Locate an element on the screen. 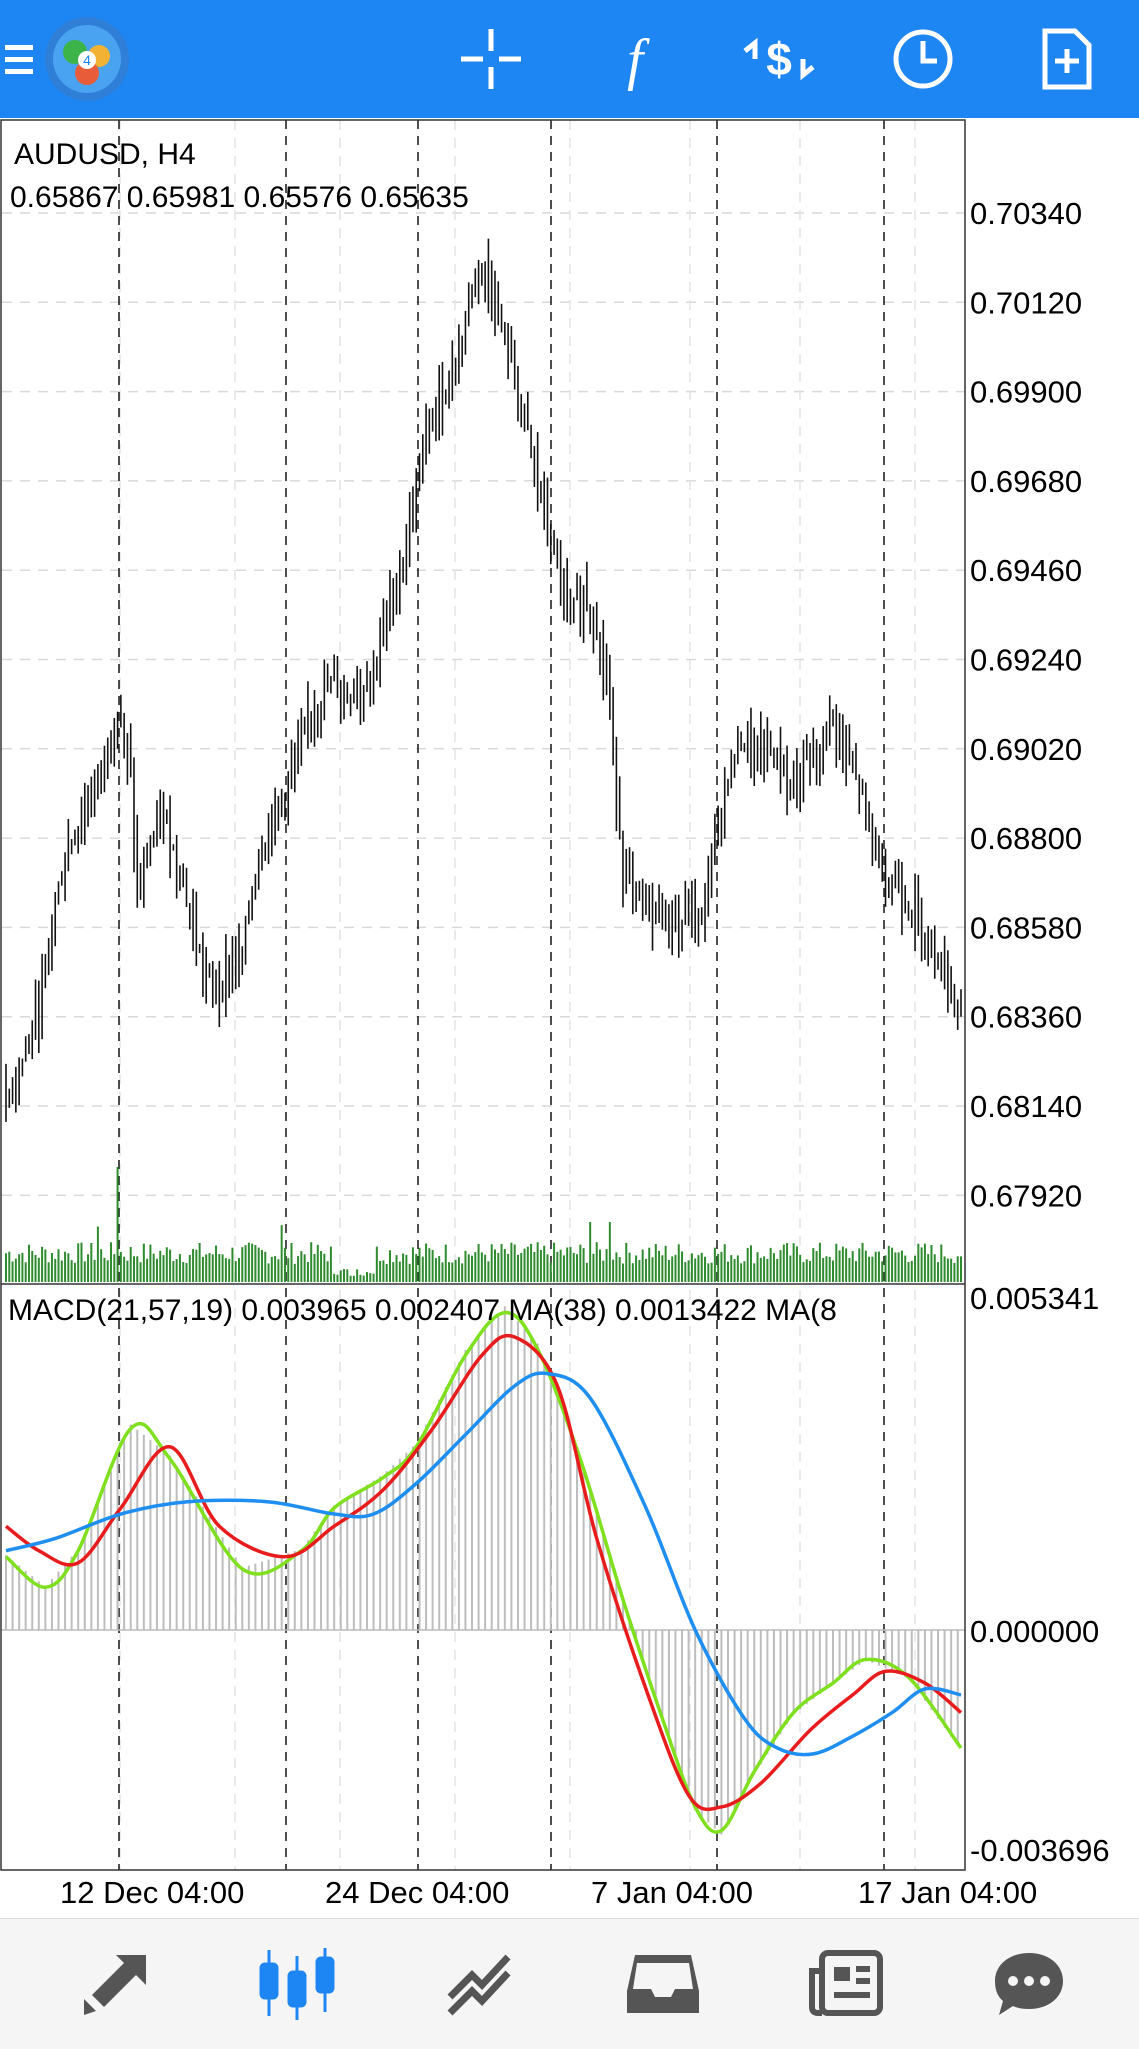 This screenshot has height=2049, width=1139. y-tick-label: 0.70340 is located at coordinates (1026, 213).